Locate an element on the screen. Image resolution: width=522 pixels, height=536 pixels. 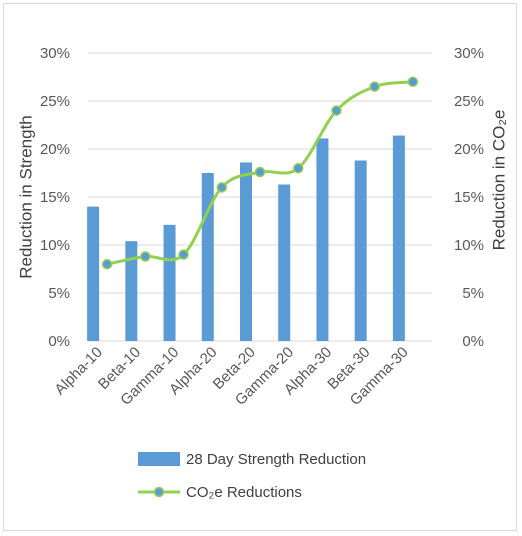
y-right-tick-label: 15% is located at coordinates (469, 197).